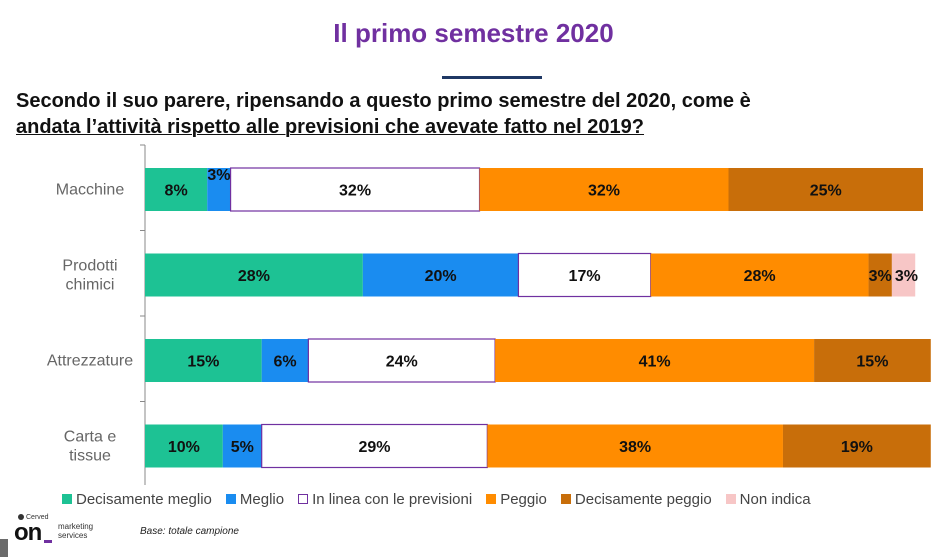 This screenshot has width=947, height=557. Describe the element at coordinates (89, 276) in the screenshot. I see `category-label: Prodotti chimici` at that location.